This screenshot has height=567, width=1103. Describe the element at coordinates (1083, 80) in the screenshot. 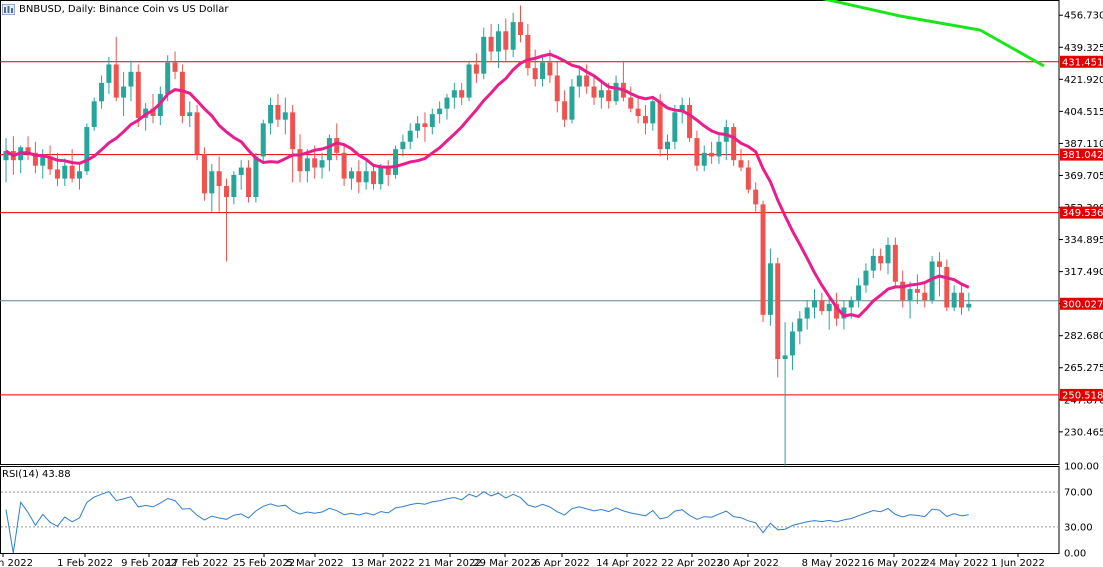

I see `price-tick-label: 421.920` at that location.